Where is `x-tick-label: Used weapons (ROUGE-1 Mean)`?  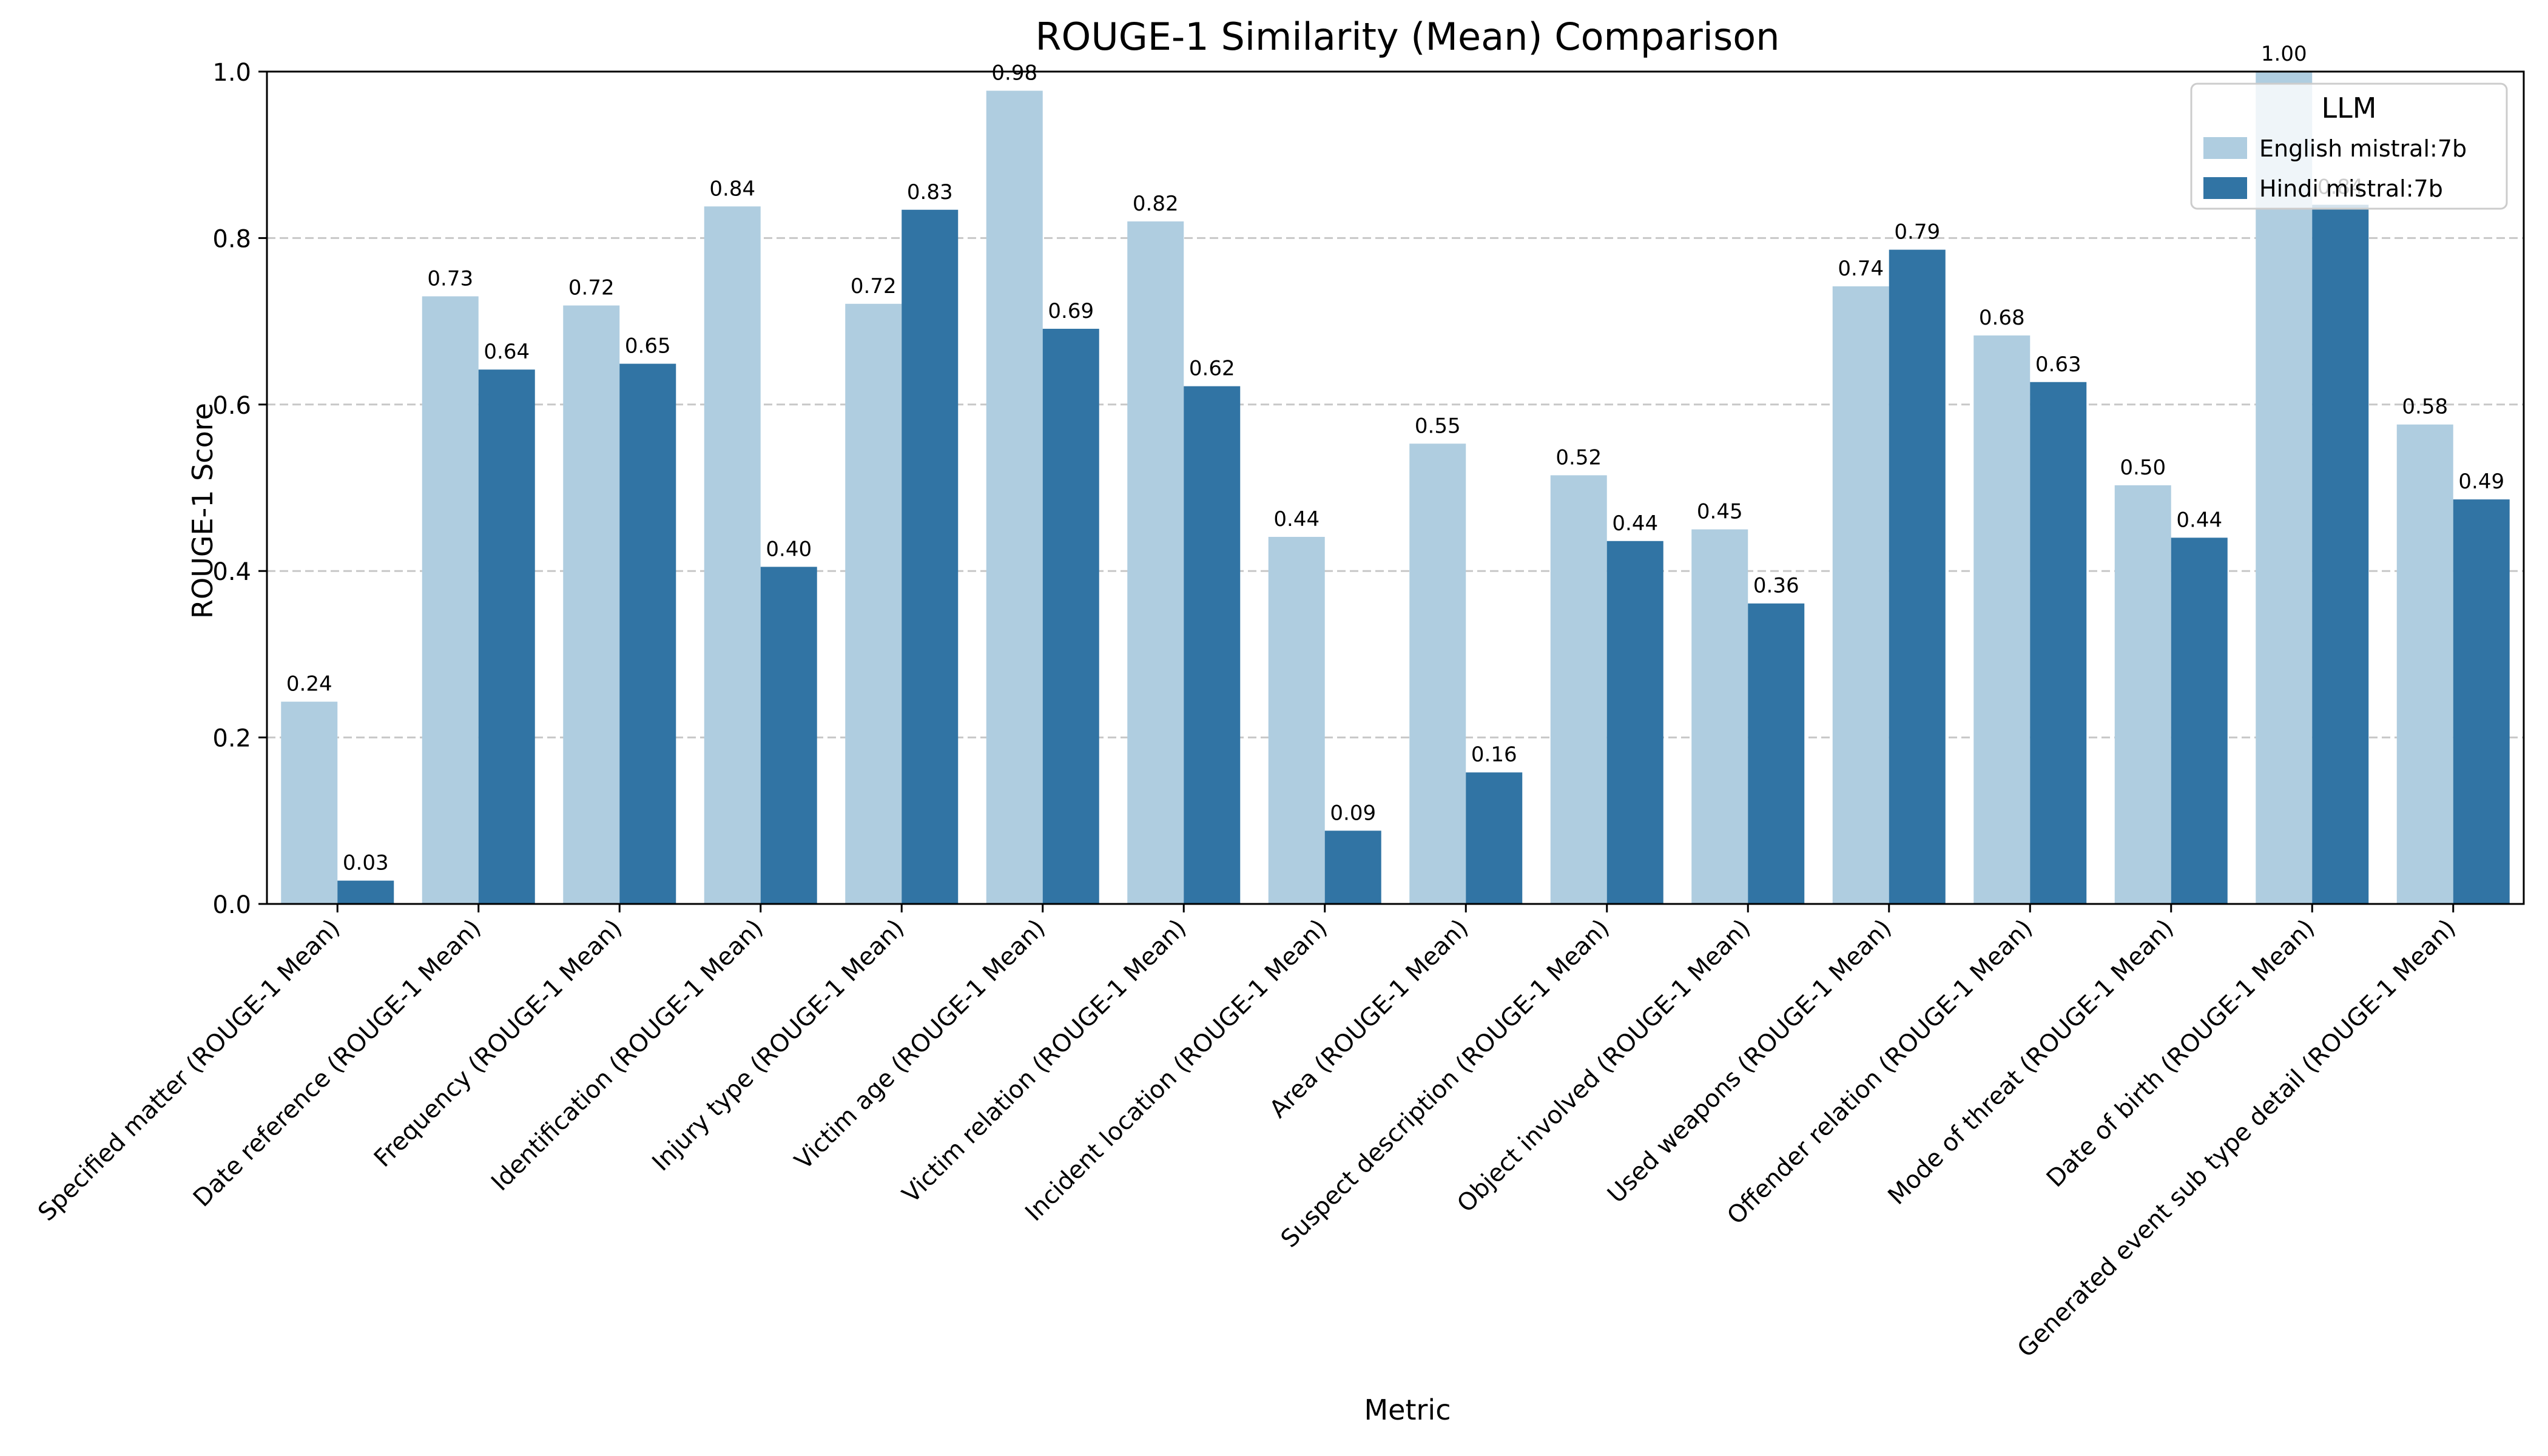
x-tick-label: Used weapons (ROUGE-1 Mean) is located at coordinates (1749, 1061).